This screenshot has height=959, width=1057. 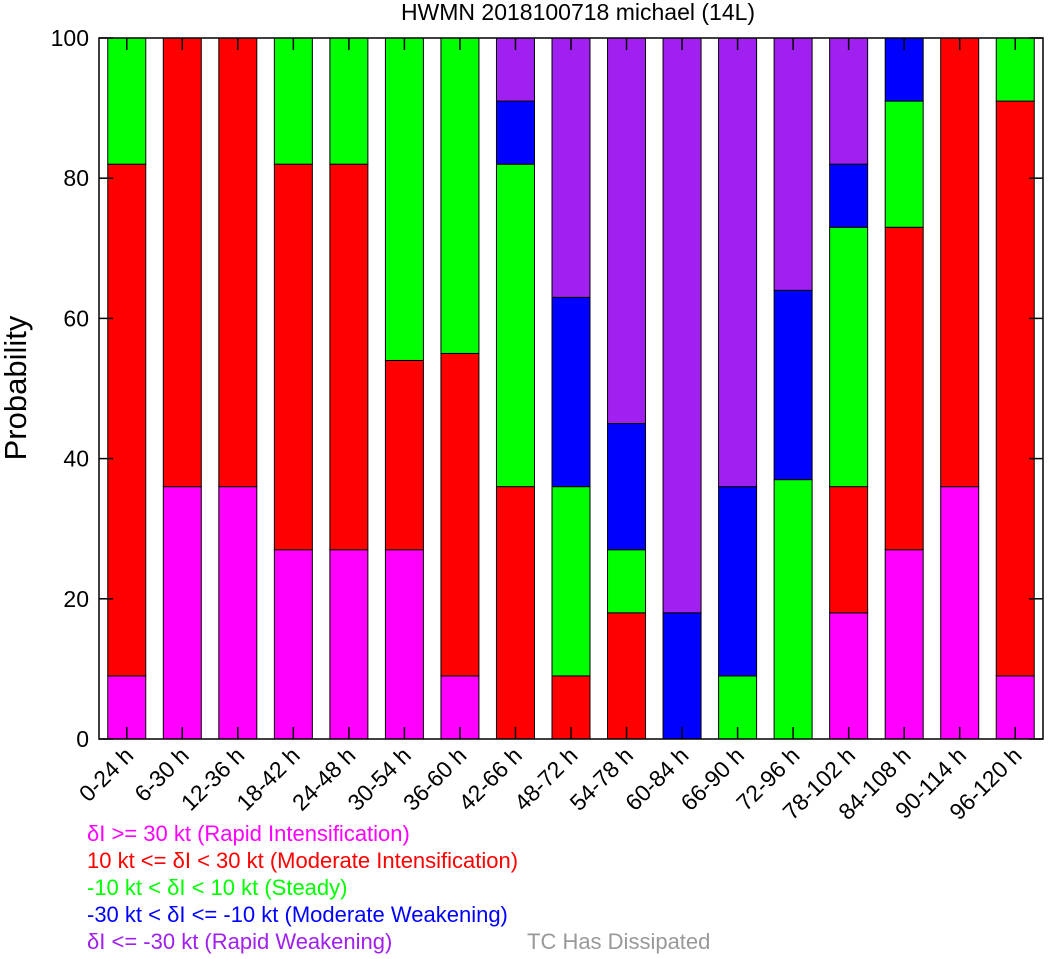 What do you see at coordinates (70, 38) in the screenshot?
I see `y-tick-label: 100` at bounding box center [70, 38].